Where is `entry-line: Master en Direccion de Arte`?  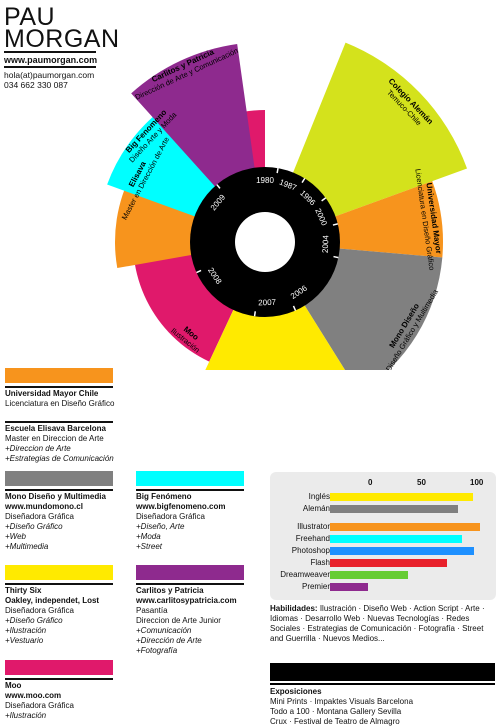
entry-line: Master en Direccion de Arte is located at coordinates (54, 438).